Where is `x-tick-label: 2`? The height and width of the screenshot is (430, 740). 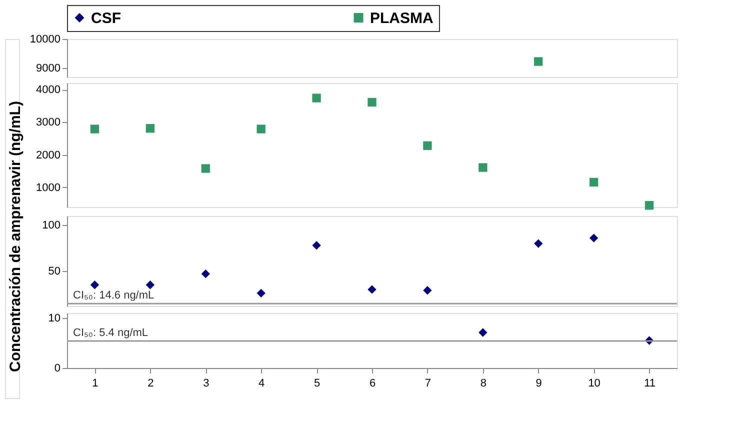 x-tick-label: 2 is located at coordinates (151, 384).